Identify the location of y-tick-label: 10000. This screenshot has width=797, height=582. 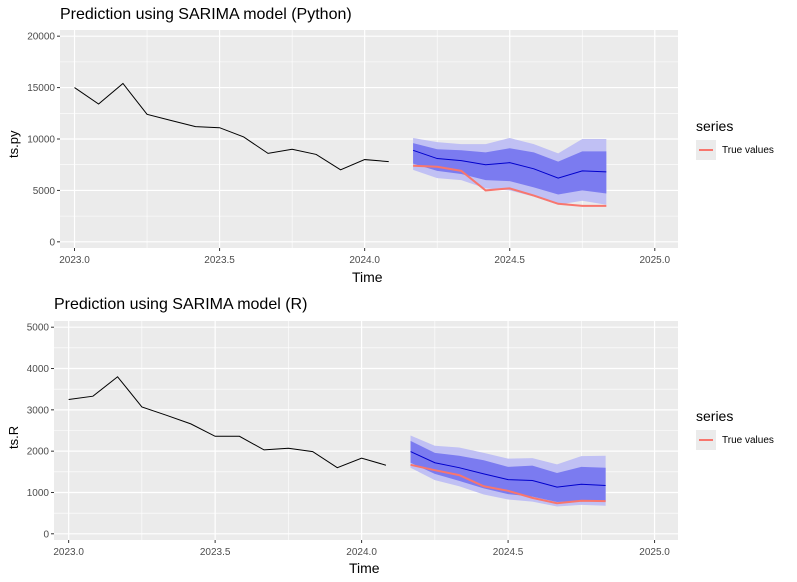
(41, 140).